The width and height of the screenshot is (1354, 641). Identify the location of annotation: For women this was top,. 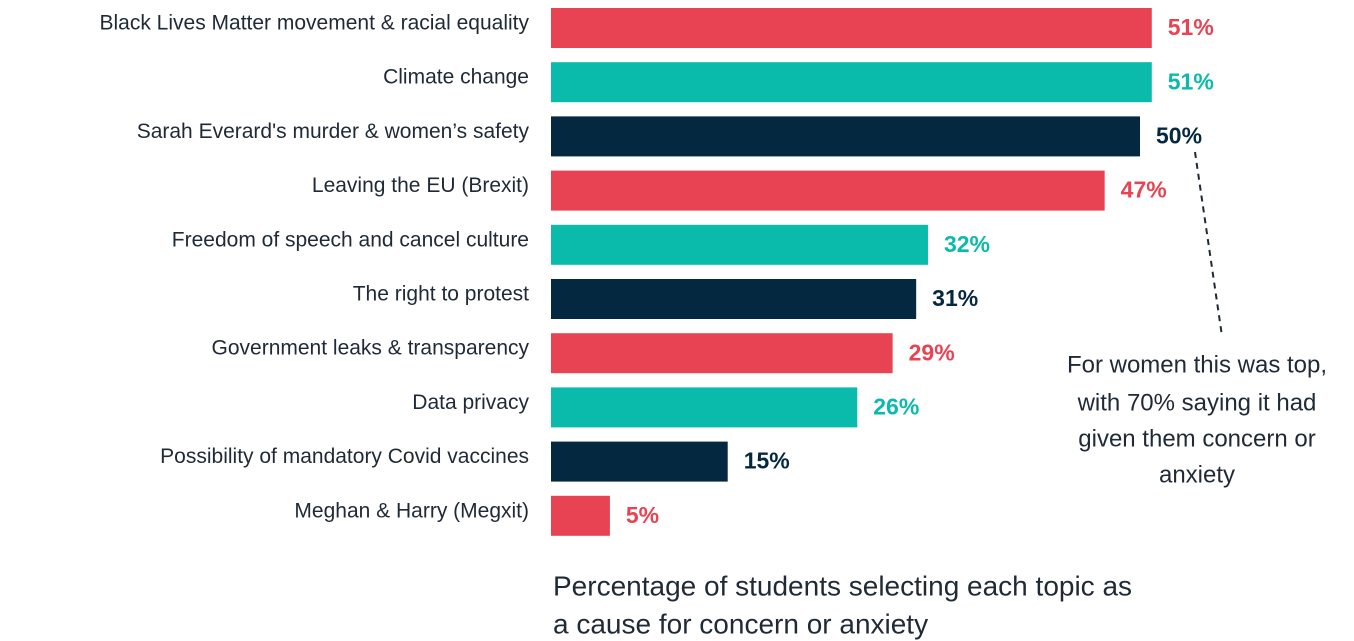
(1197, 364).